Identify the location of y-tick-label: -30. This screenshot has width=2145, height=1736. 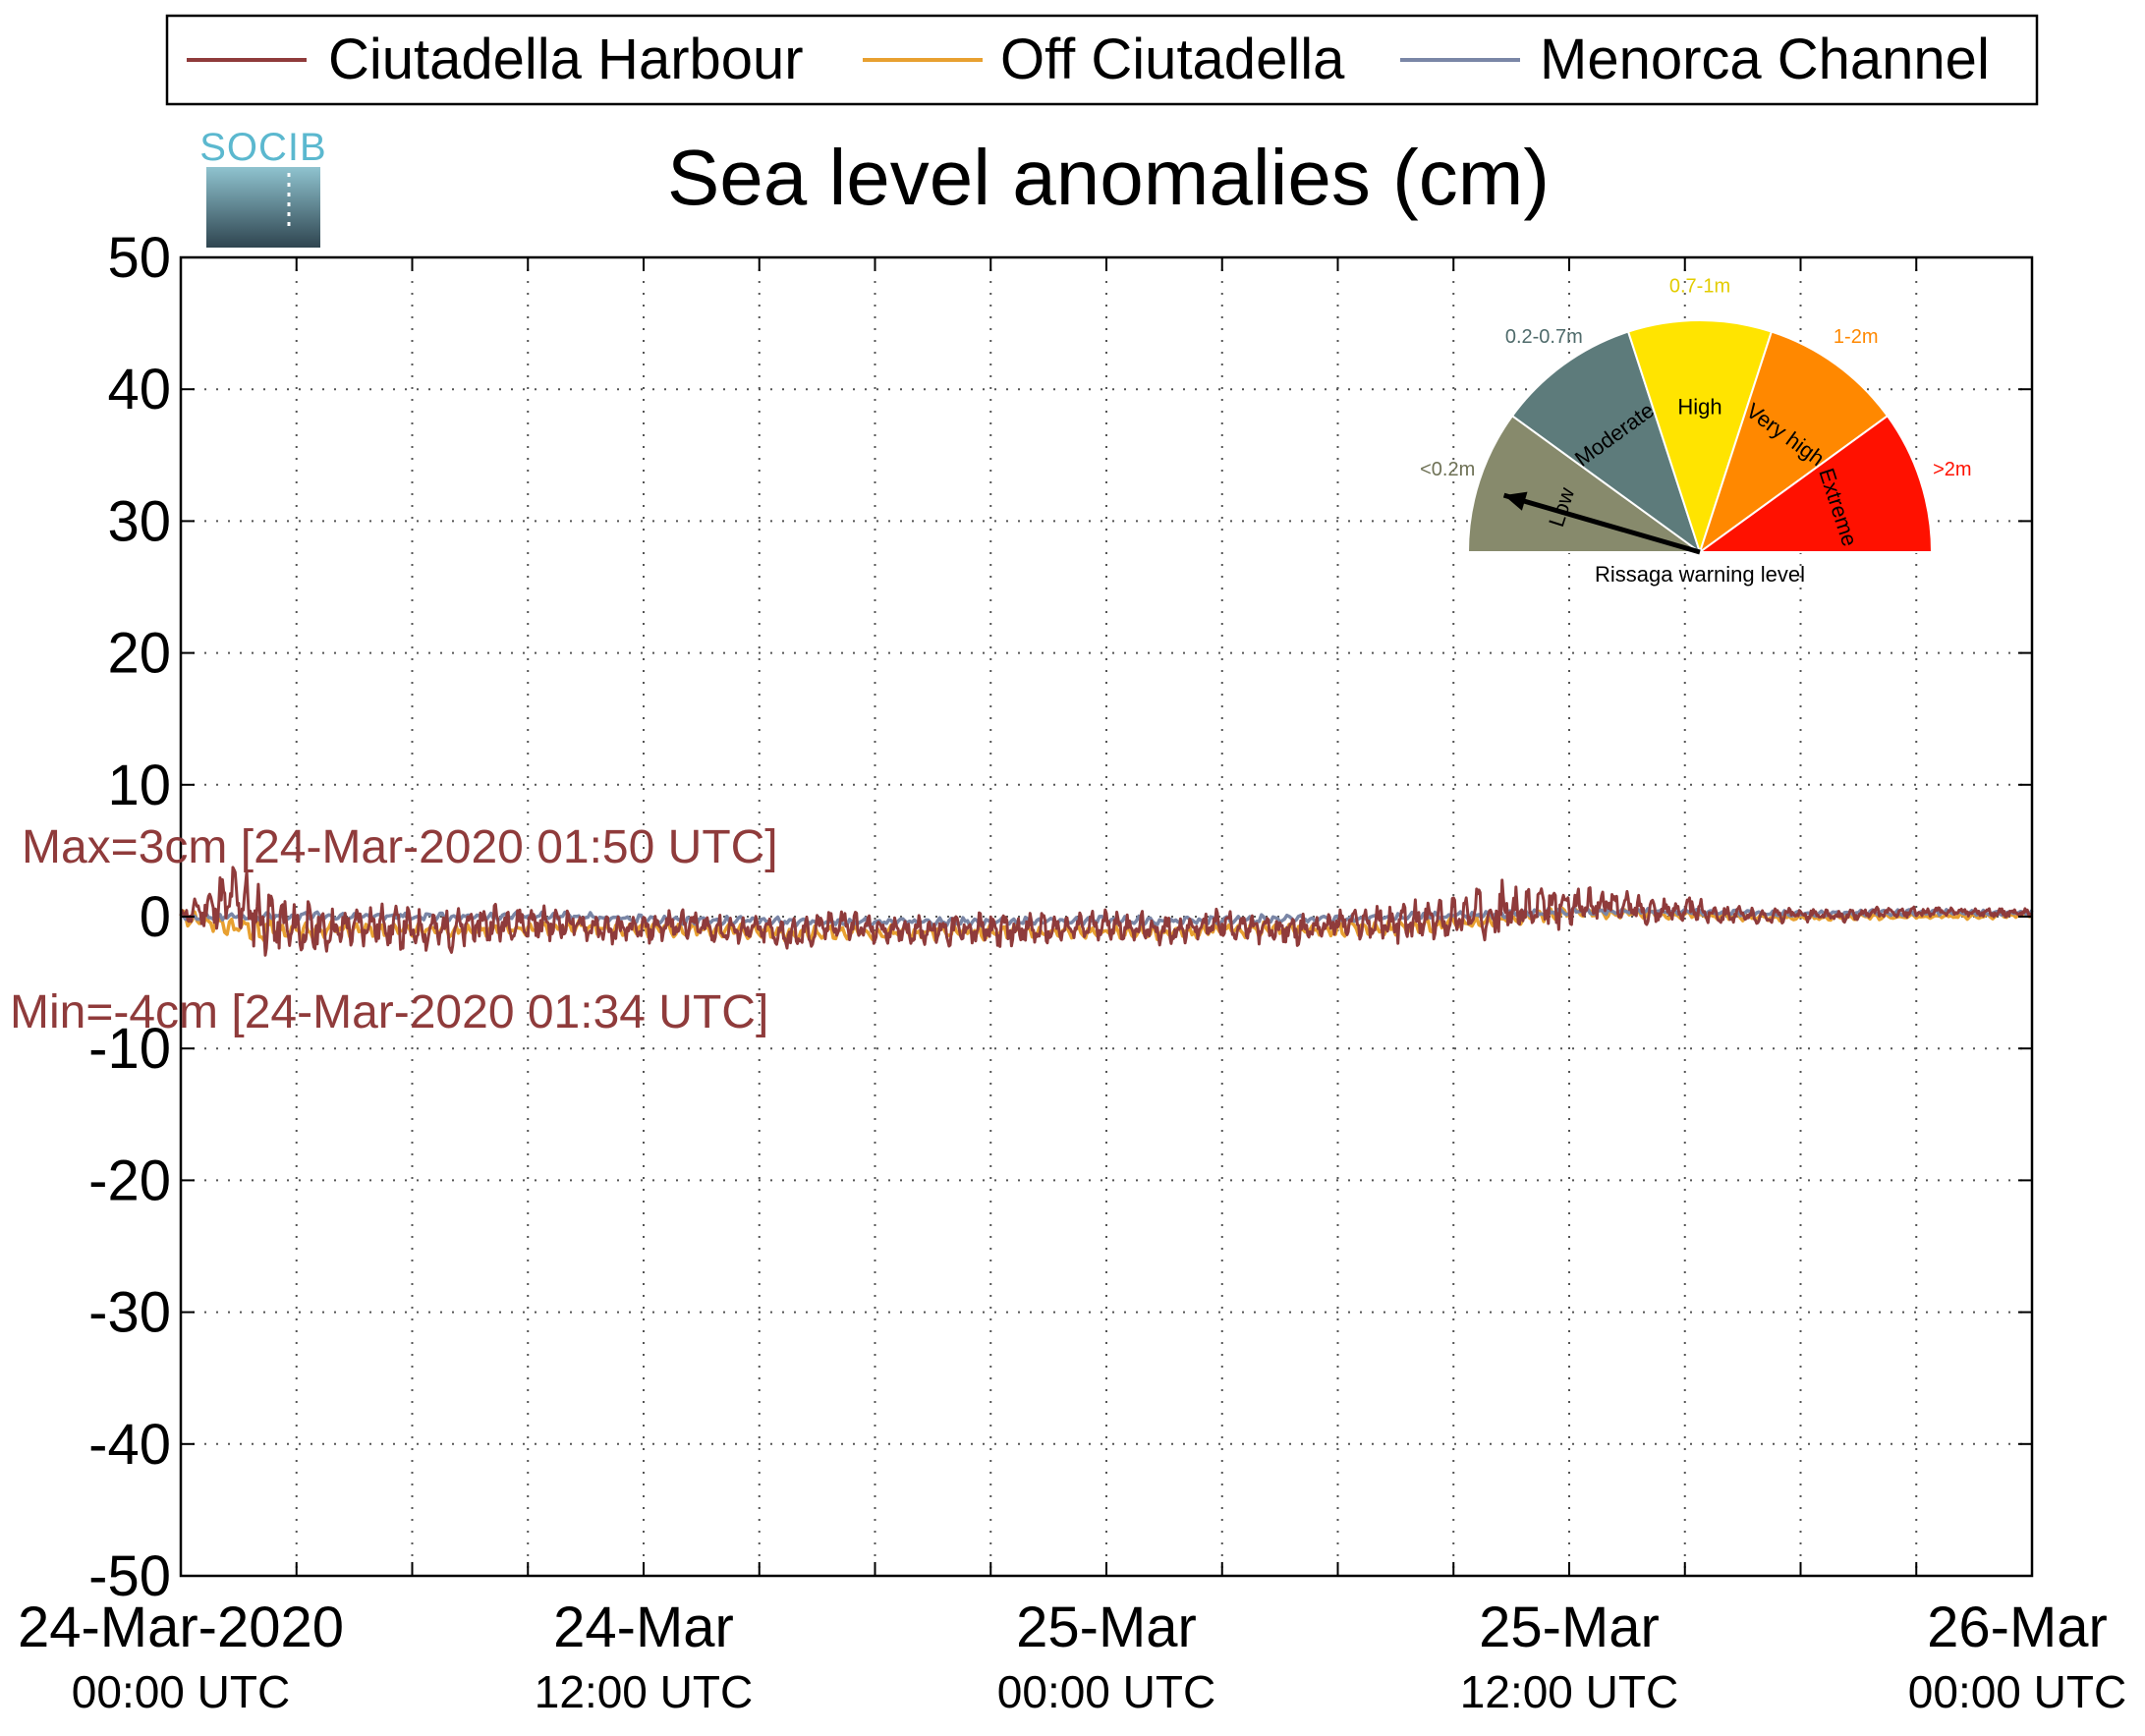
(129, 1313).